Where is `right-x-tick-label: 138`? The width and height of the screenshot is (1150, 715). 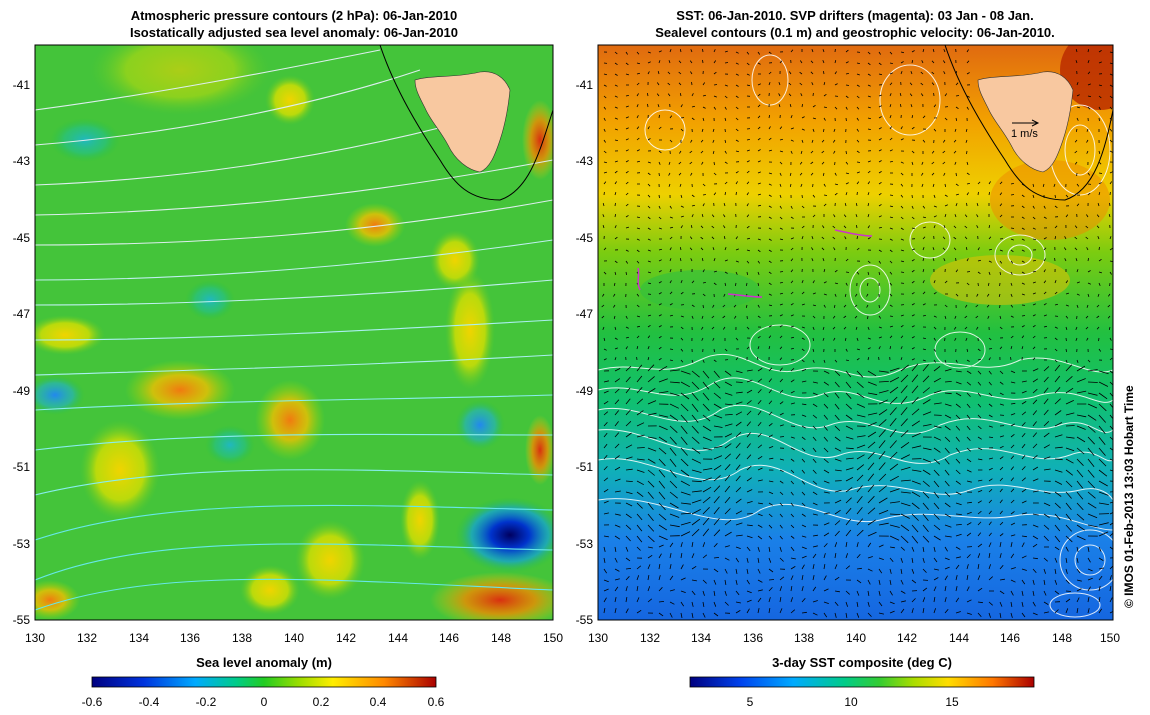
right-x-tick-label: 138 is located at coordinates (804, 638).